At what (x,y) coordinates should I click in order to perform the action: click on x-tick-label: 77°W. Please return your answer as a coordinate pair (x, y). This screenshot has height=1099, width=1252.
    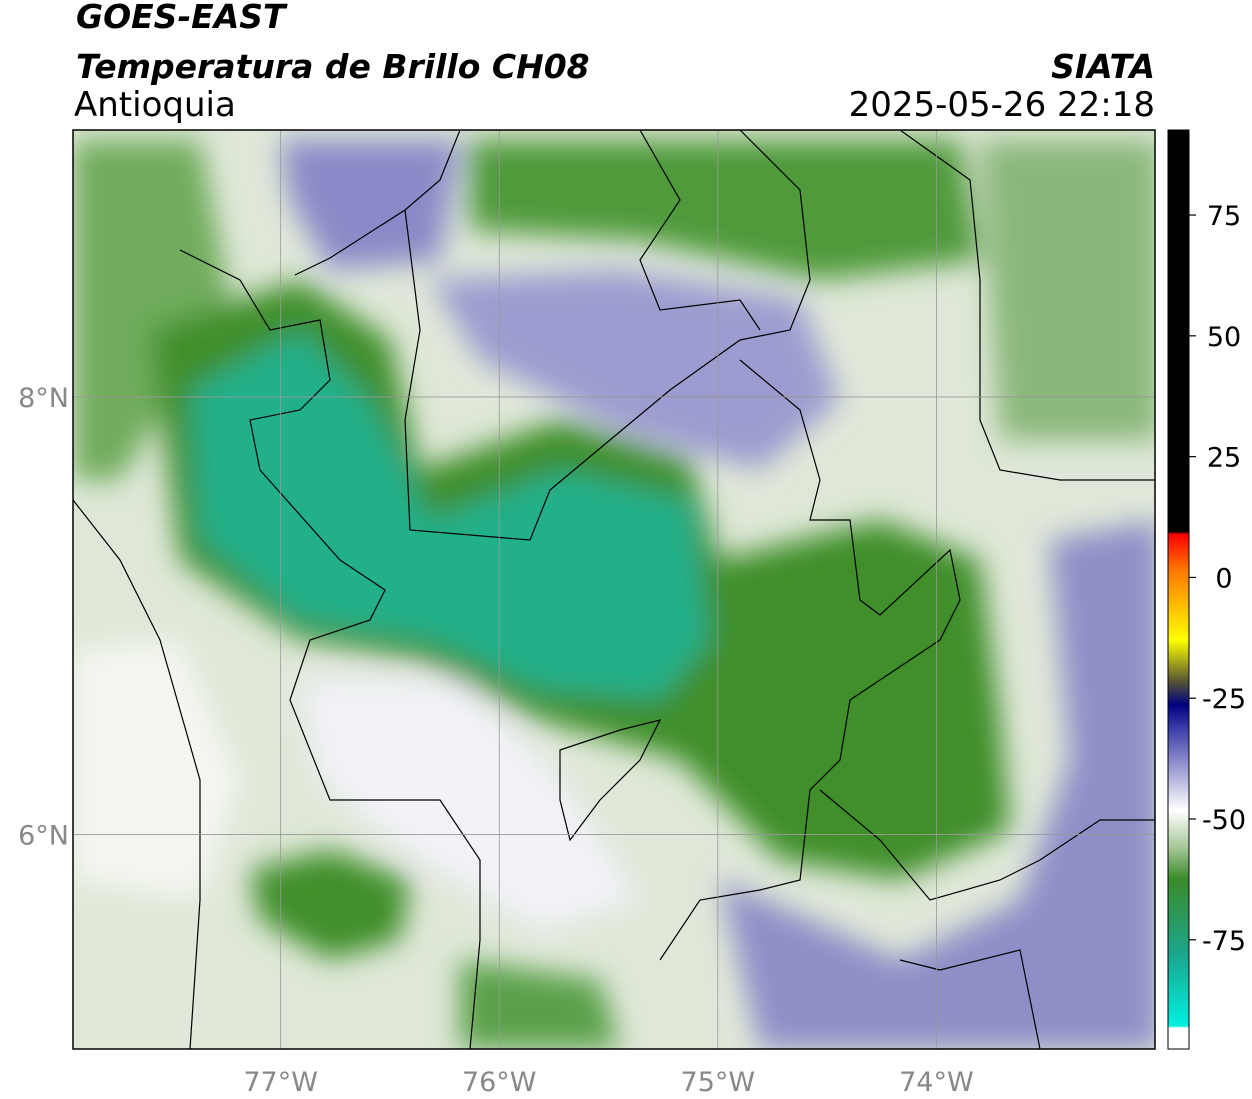
    Looking at the image, I should click on (280, 1082).